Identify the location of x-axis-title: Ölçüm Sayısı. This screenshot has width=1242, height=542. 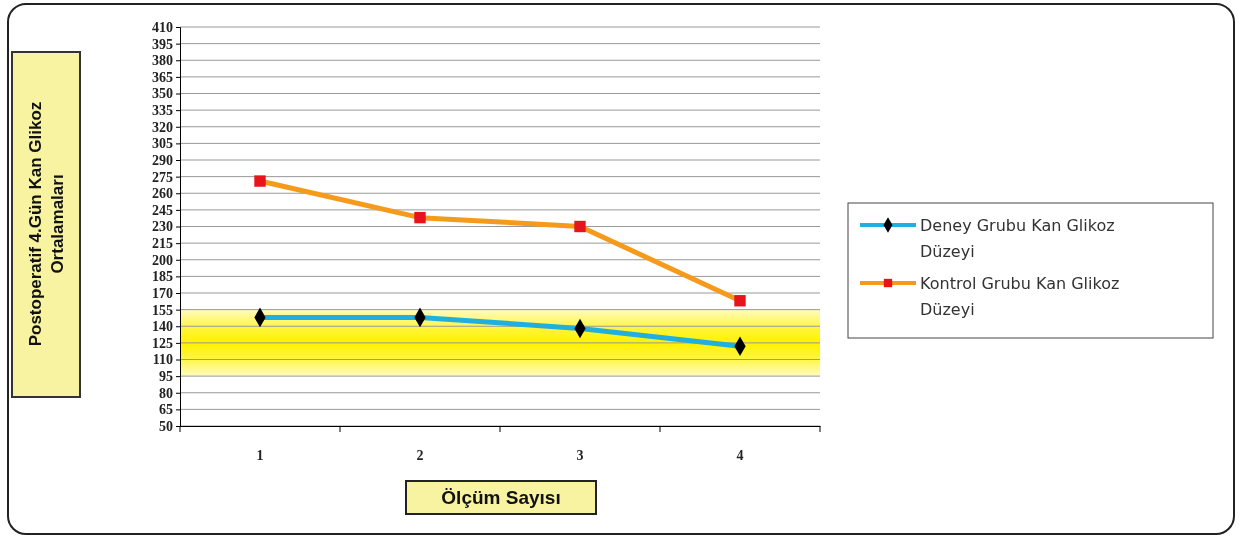
(501, 497).